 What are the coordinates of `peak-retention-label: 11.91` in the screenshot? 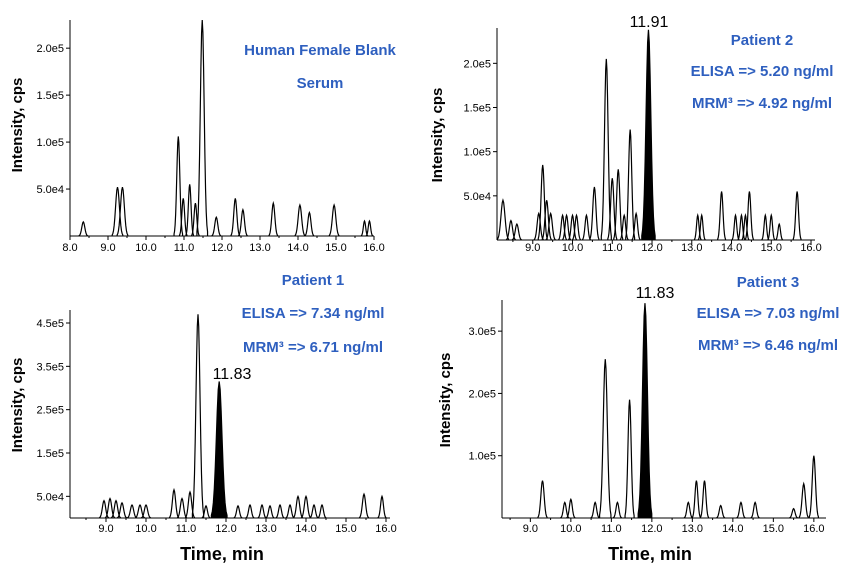 It's located at (649, 22).